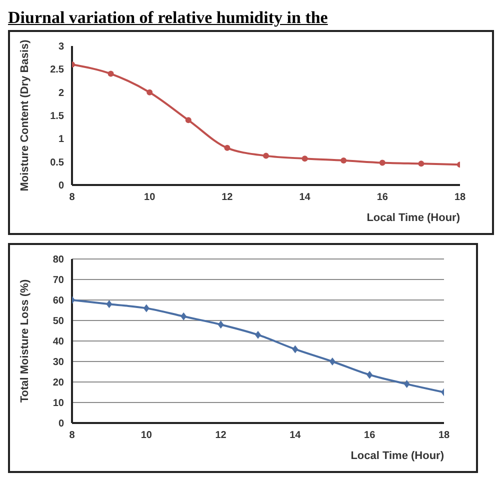 This screenshot has height=482, width=502. I want to click on y-axis-title: Moisture Content (Dry Basis), so click(24, 115).